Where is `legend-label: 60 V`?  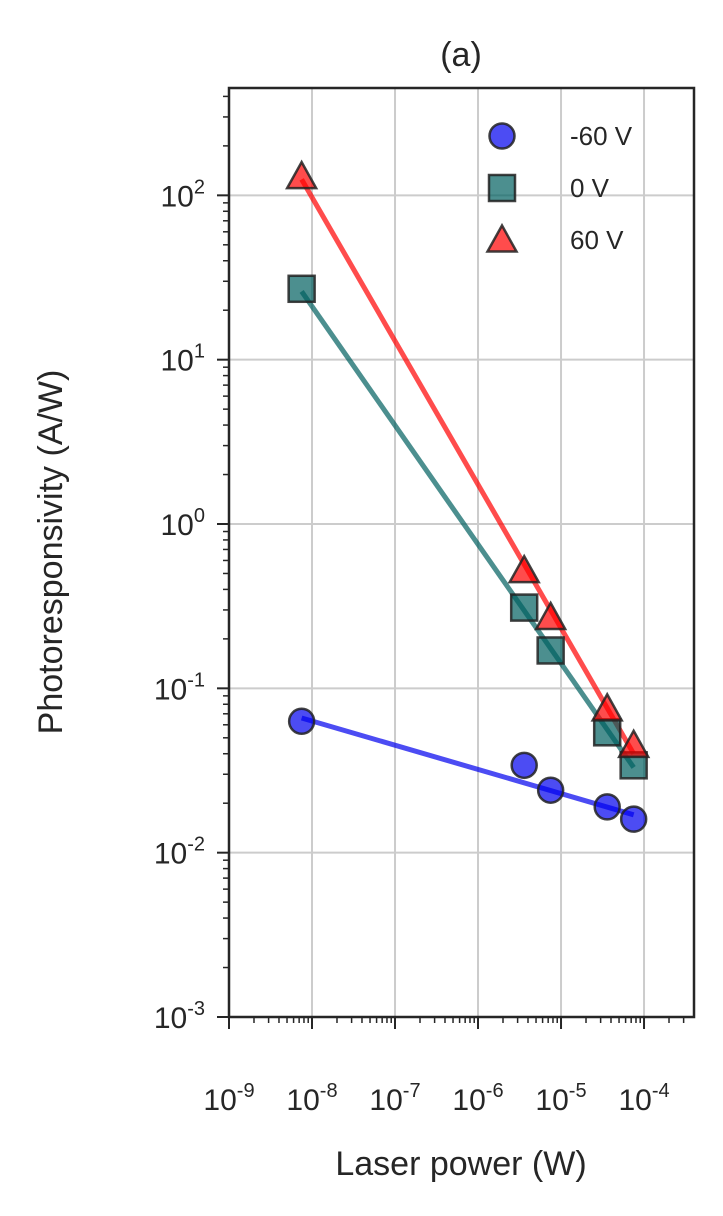
legend-label: 60 V is located at coordinates (597, 240).